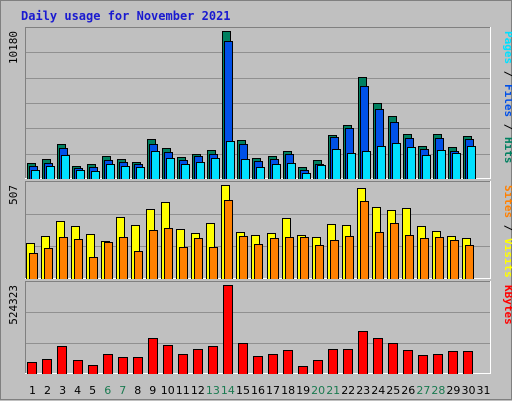 This screenshot has height=401, width=512. I want to click on bar-sites-18-body, so click(289, 258).